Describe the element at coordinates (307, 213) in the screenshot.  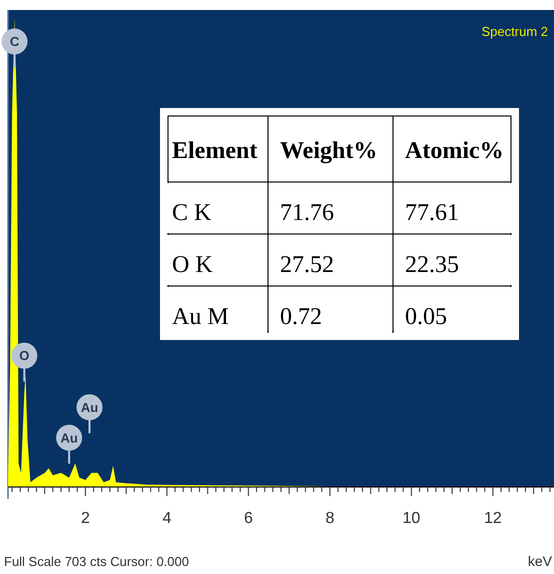
I see `data-label: 71.76` at that location.